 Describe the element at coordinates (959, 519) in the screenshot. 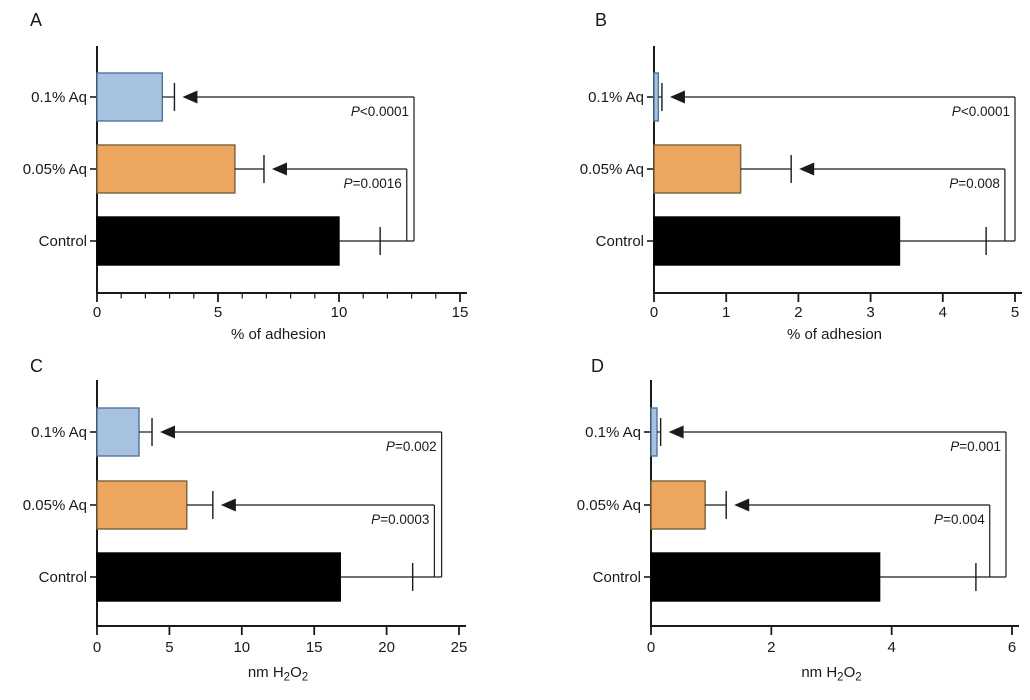

I see `p-value-label: P=0.004` at that location.